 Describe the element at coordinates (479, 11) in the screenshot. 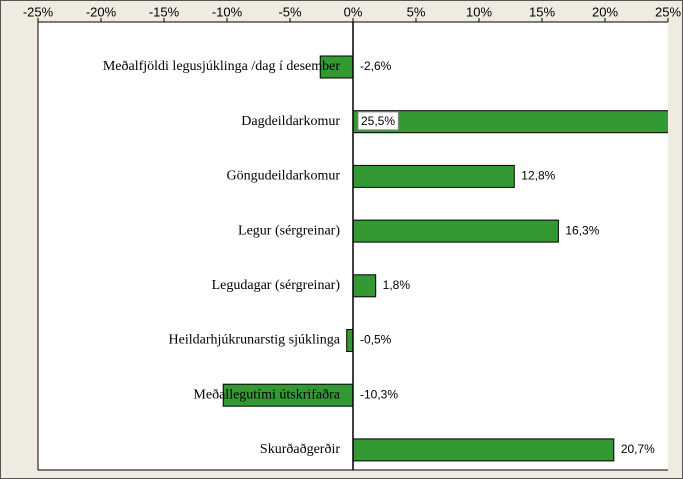

I see `x-tick-label: 10%` at that location.